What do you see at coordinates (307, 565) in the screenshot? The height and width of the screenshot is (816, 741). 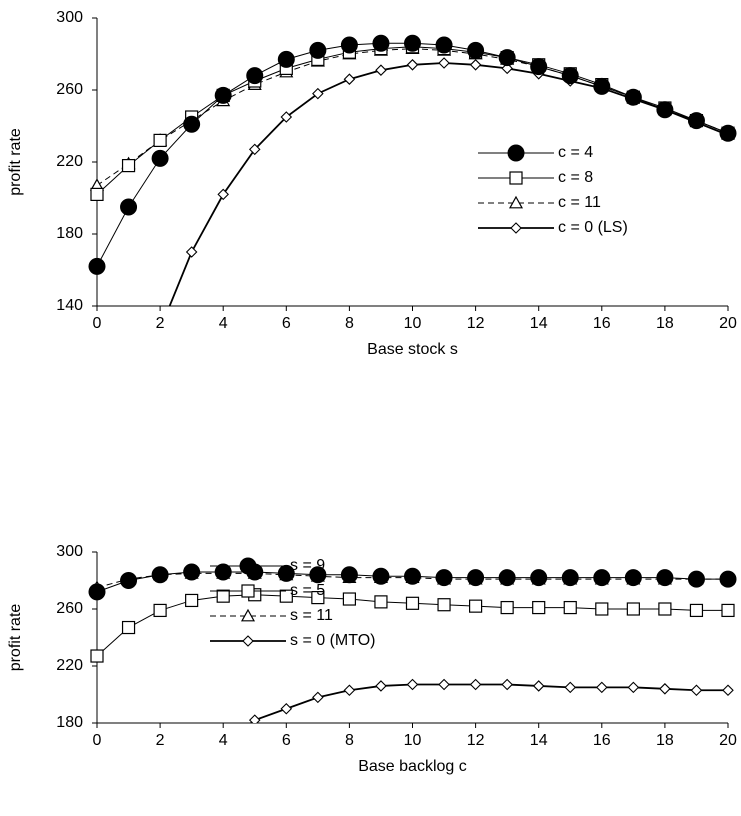 I see `legend-label: s = 9` at bounding box center [307, 565].